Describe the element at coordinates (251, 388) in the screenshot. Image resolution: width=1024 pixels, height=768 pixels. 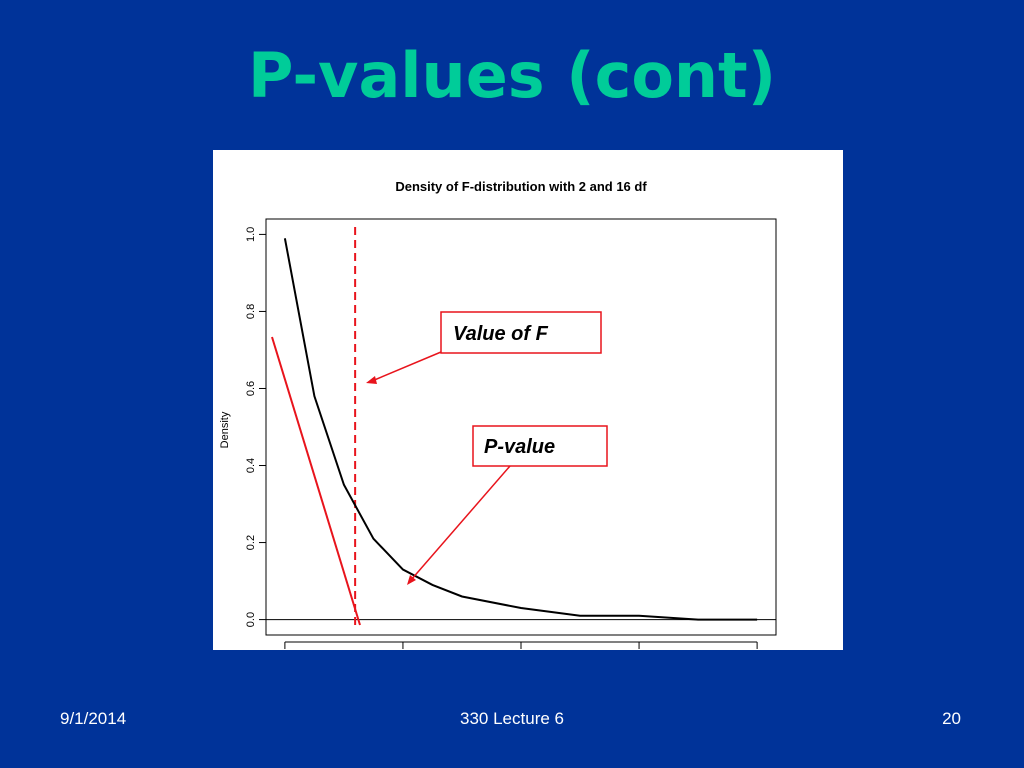
I see `y-tick-label: 0.6` at that location.